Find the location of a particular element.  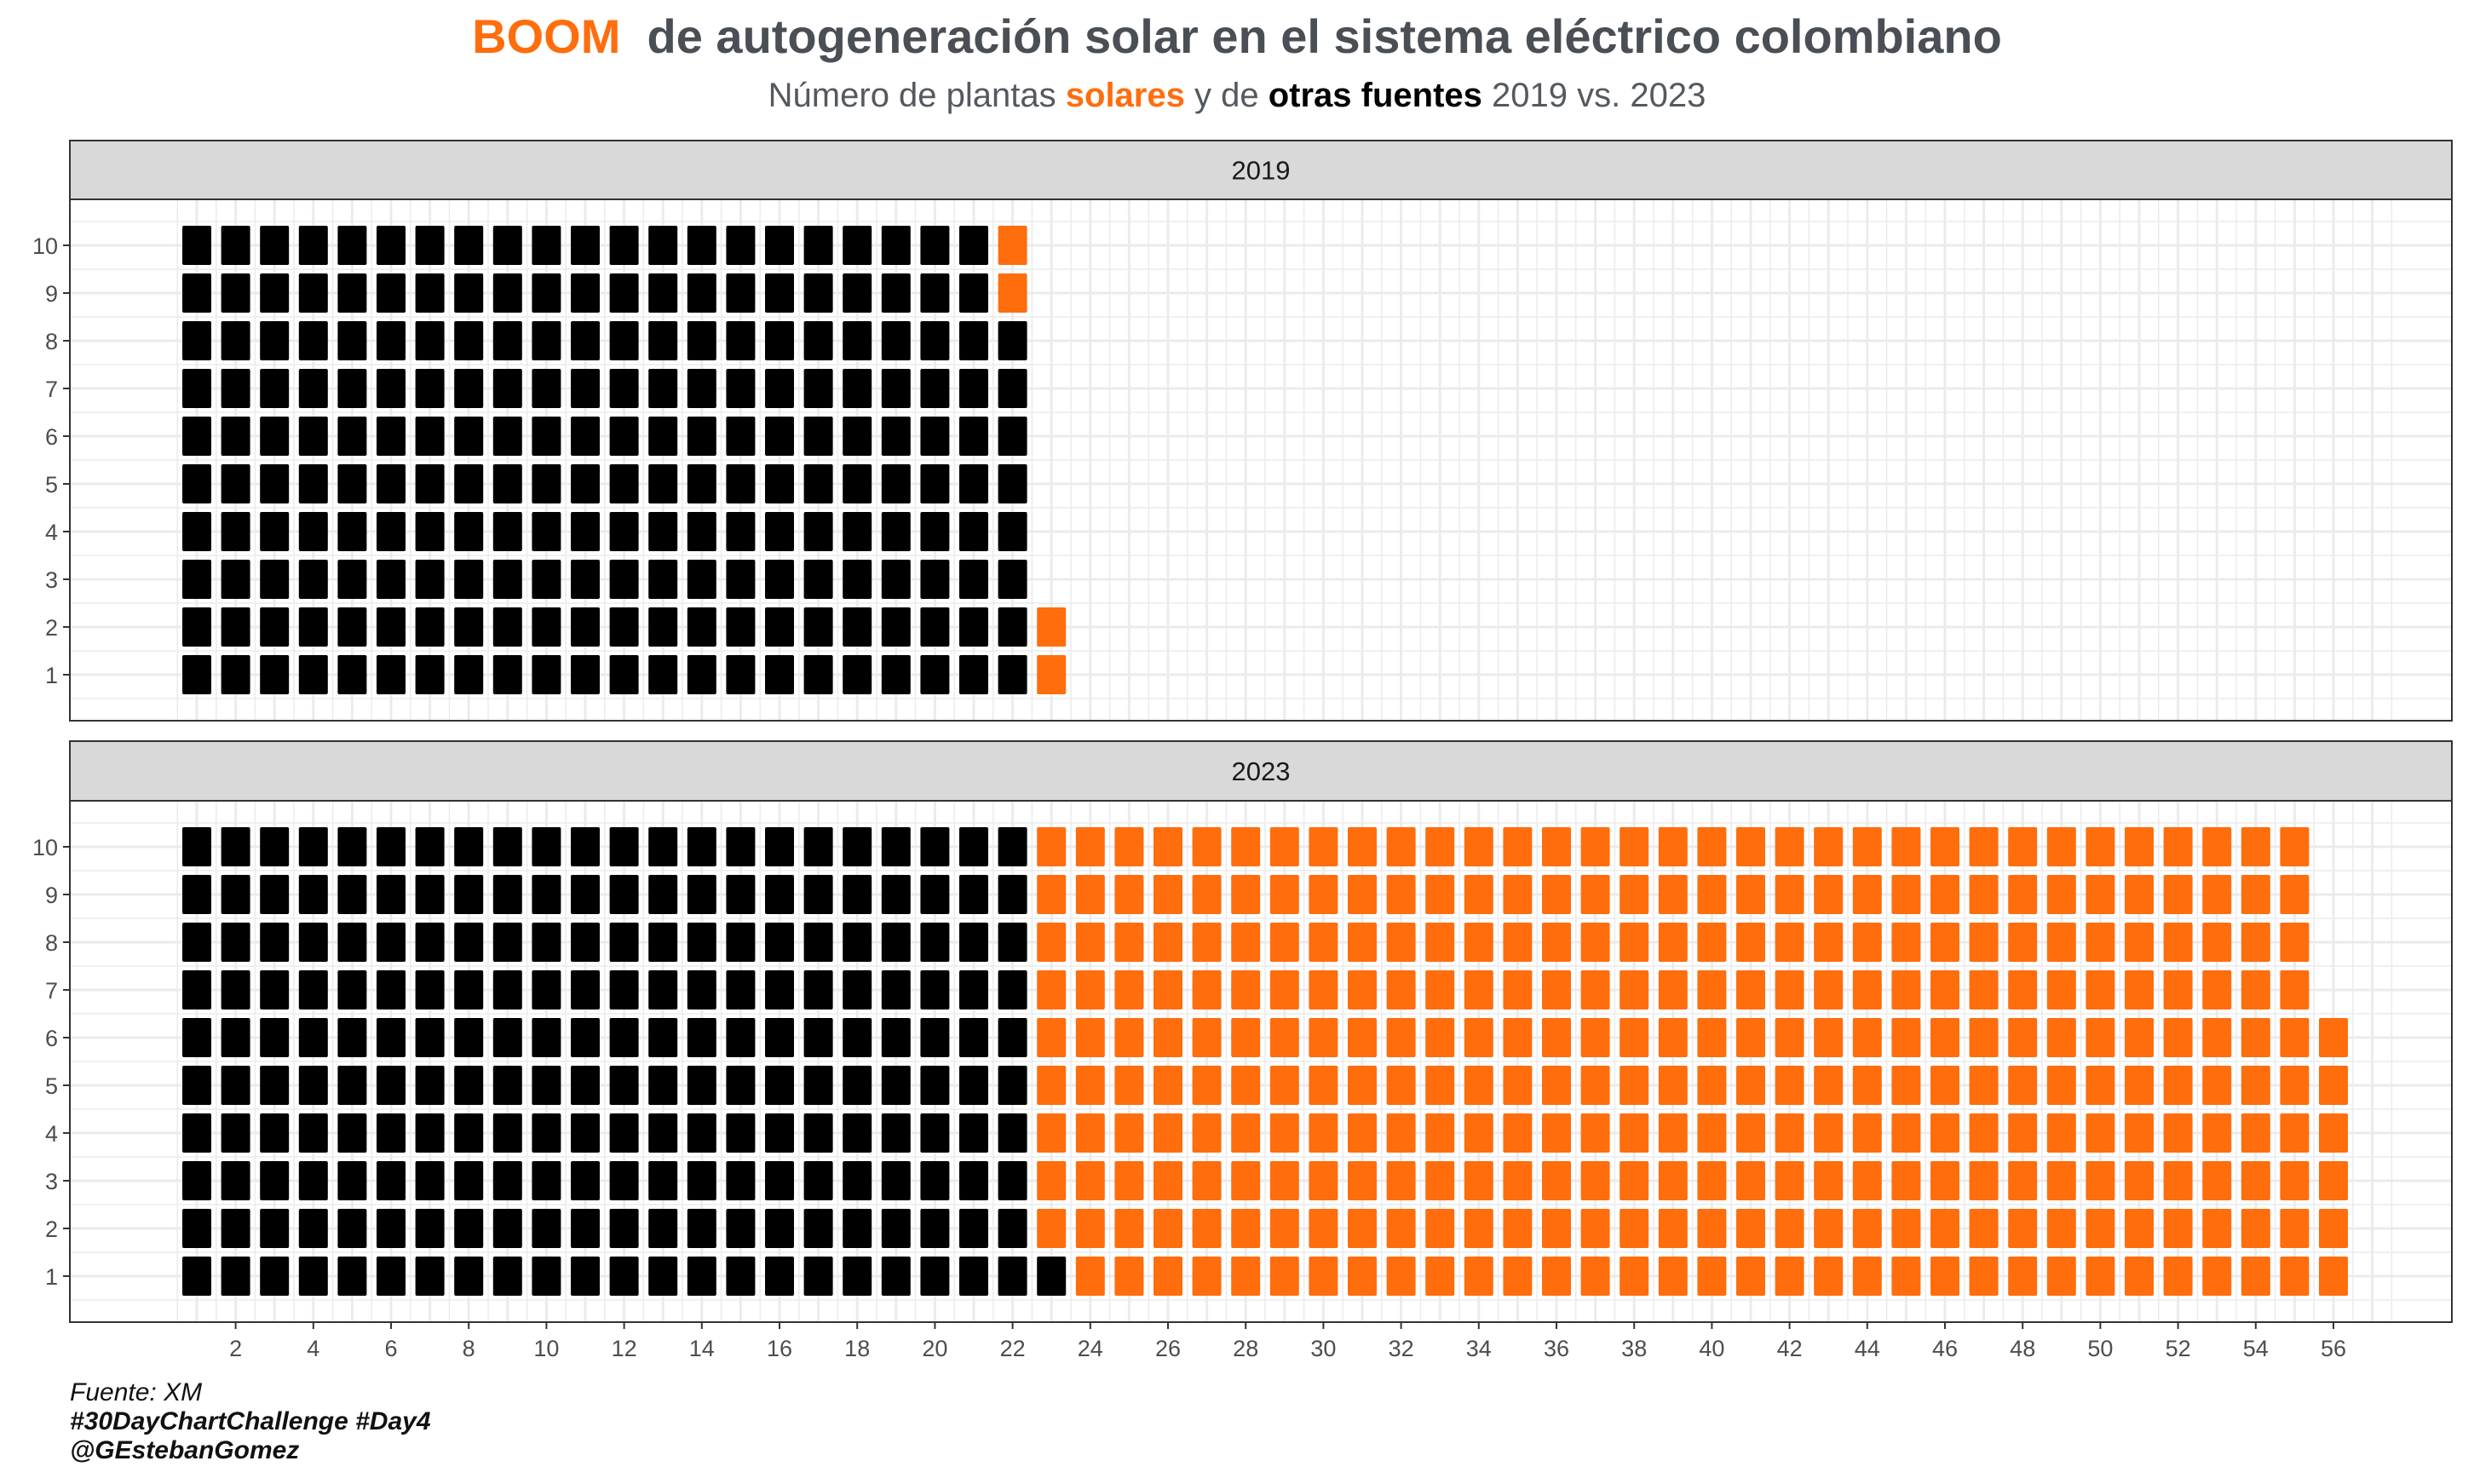

y-tick-label: 3 is located at coordinates (51, 580).